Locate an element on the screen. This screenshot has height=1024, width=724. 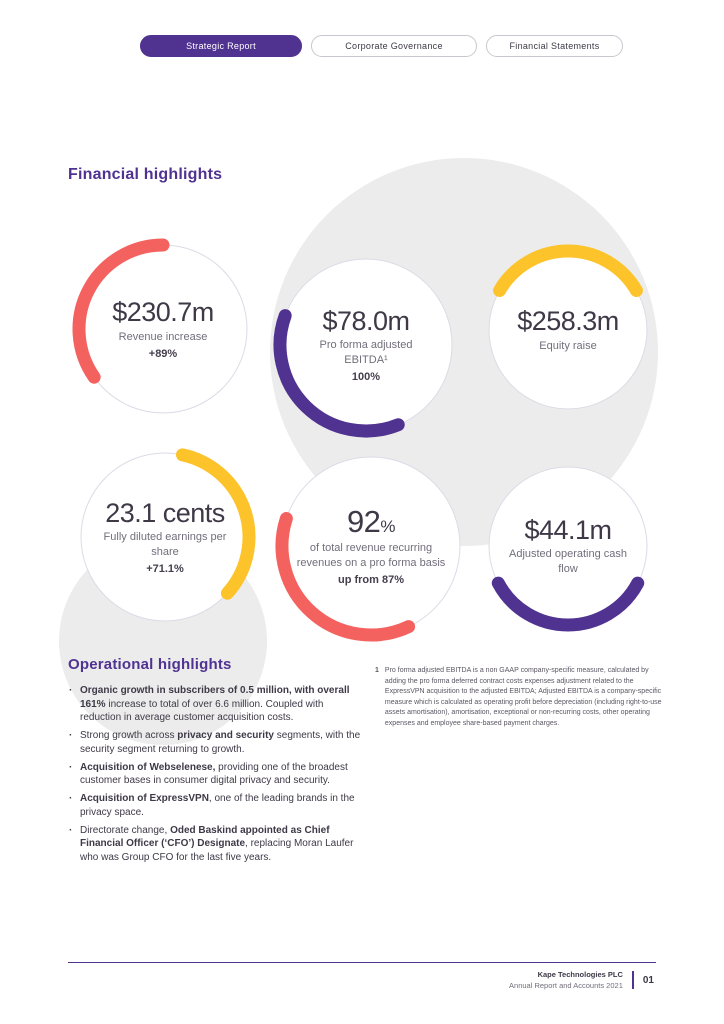
stat-value: $78.0m is located at coordinates (366, 321).